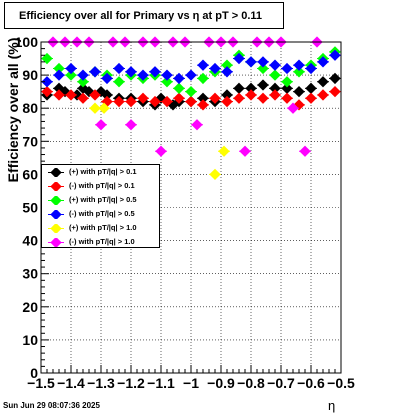 This screenshot has height=414, width=400. Describe the element at coordinates (341, 383) in the screenshot. I see `x-tick-label: −0.5` at that location.